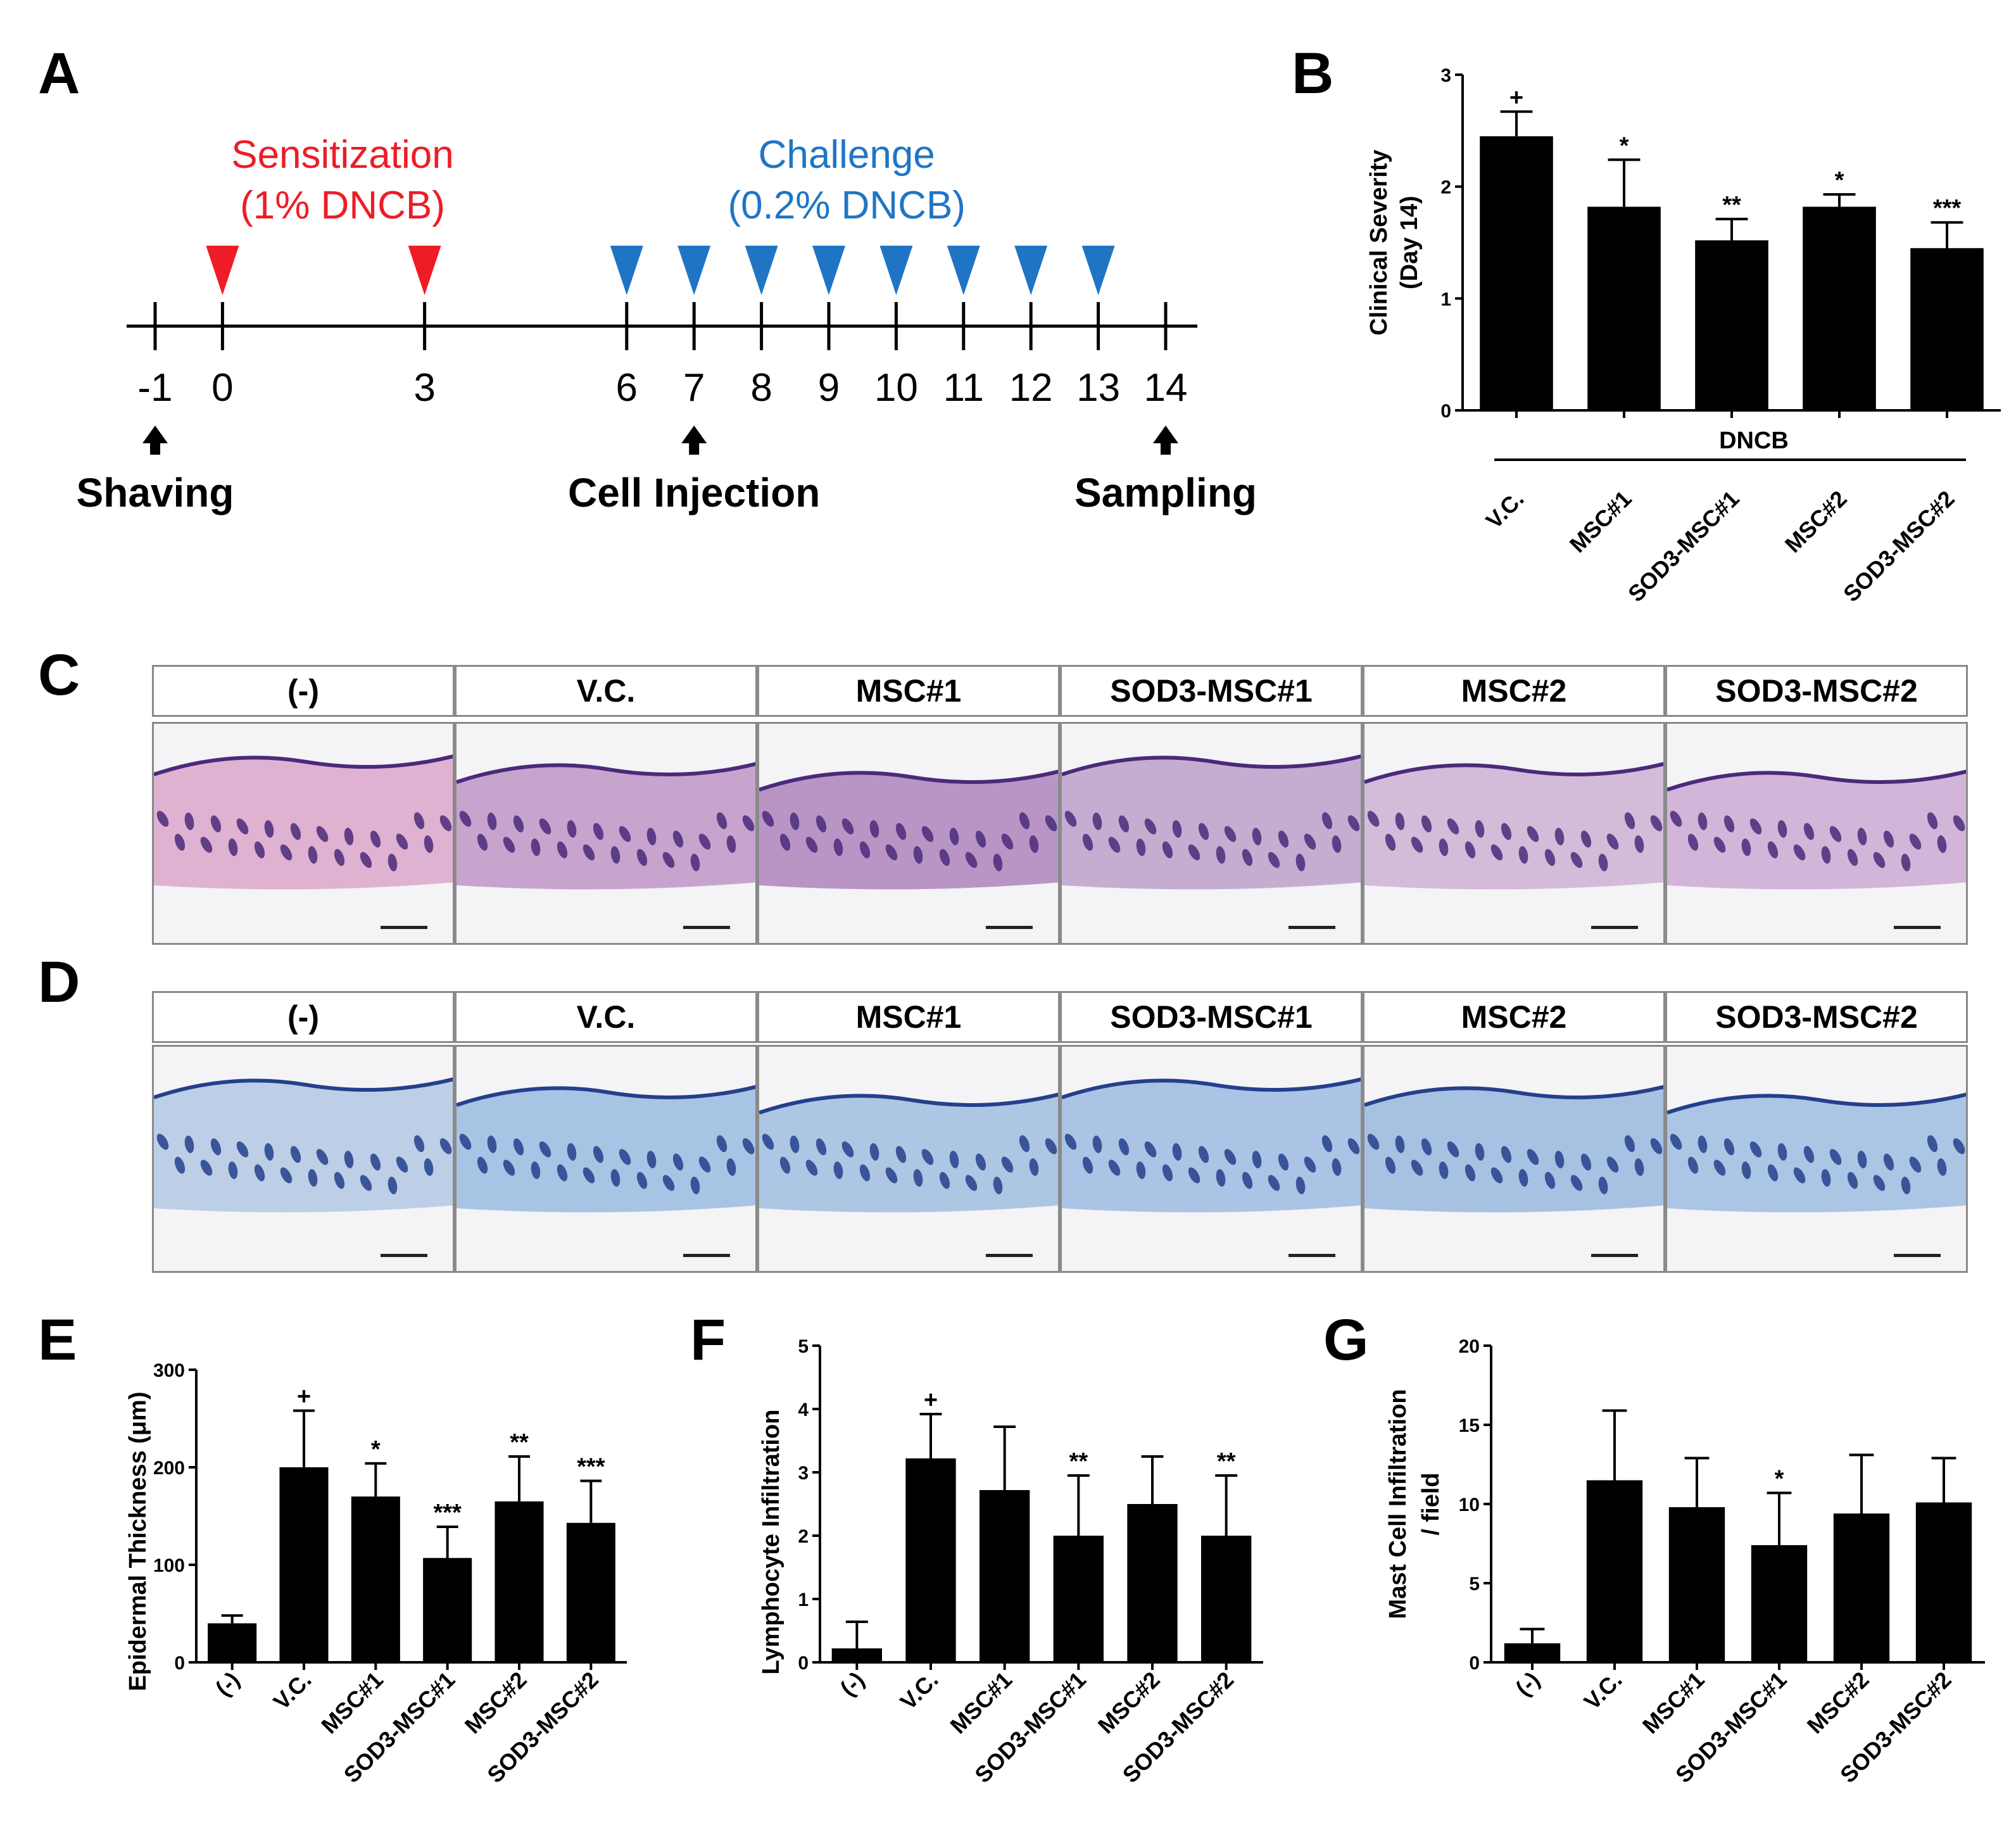 The width and height of the screenshot is (2016, 1839). I want to click on timeline-day-label: 10, so click(896, 388).